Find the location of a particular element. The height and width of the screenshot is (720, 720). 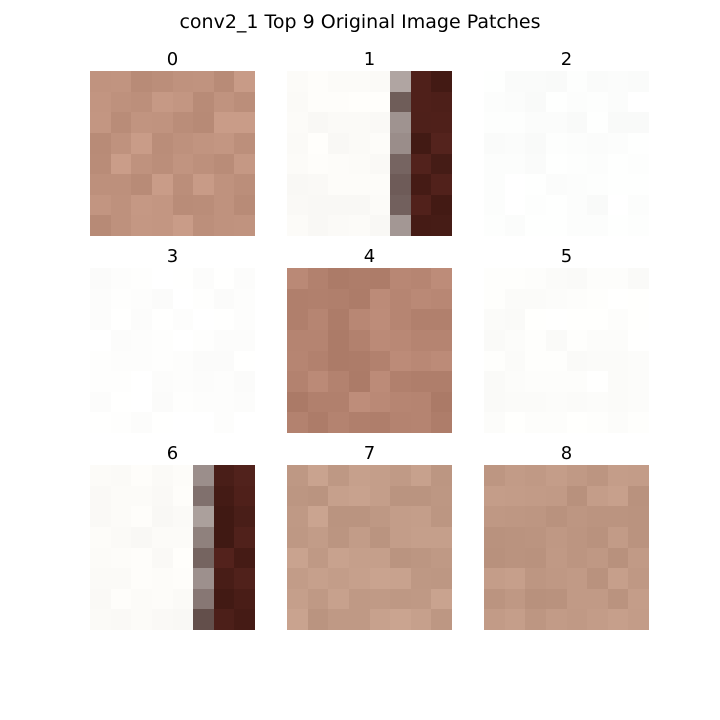

patch-label: 4 is located at coordinates (369, 256).